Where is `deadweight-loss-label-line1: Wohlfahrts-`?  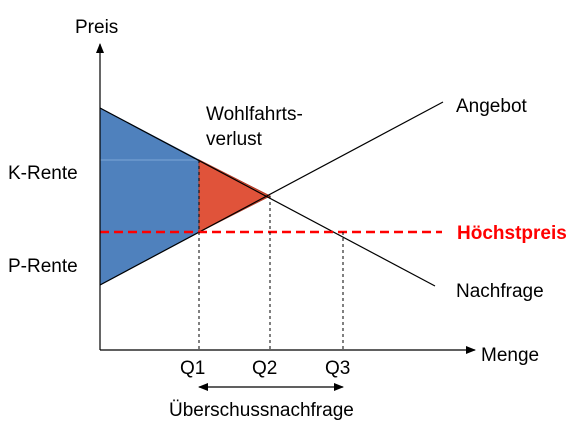 deadweight-loss-label-line1: Wohlfahrts- is located at coordinates (254, 114).